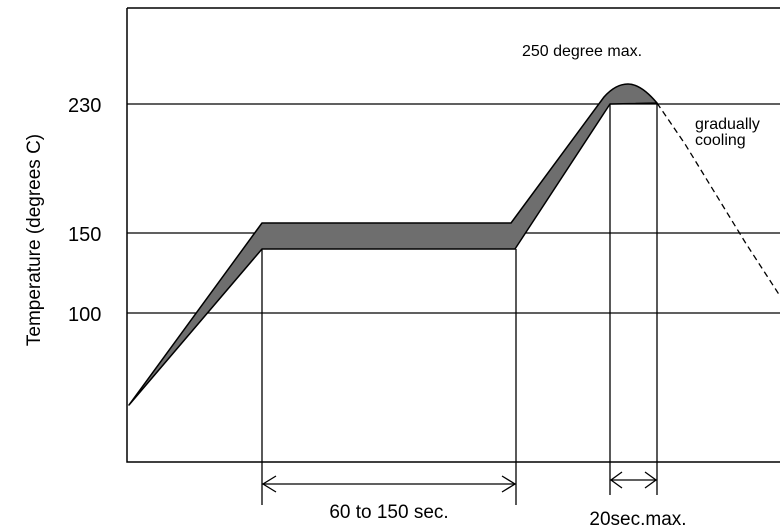 This screenshot has width=780, height=530. I want to click on cooling-line, so click(718, 199).